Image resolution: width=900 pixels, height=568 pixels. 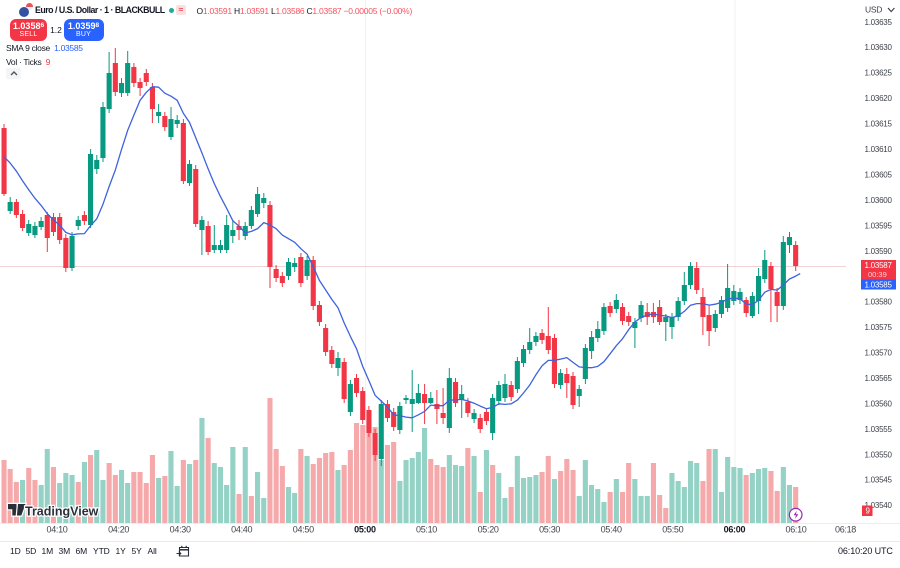 I want to click on svg-text: 04:30, so click(x=180, y=530).